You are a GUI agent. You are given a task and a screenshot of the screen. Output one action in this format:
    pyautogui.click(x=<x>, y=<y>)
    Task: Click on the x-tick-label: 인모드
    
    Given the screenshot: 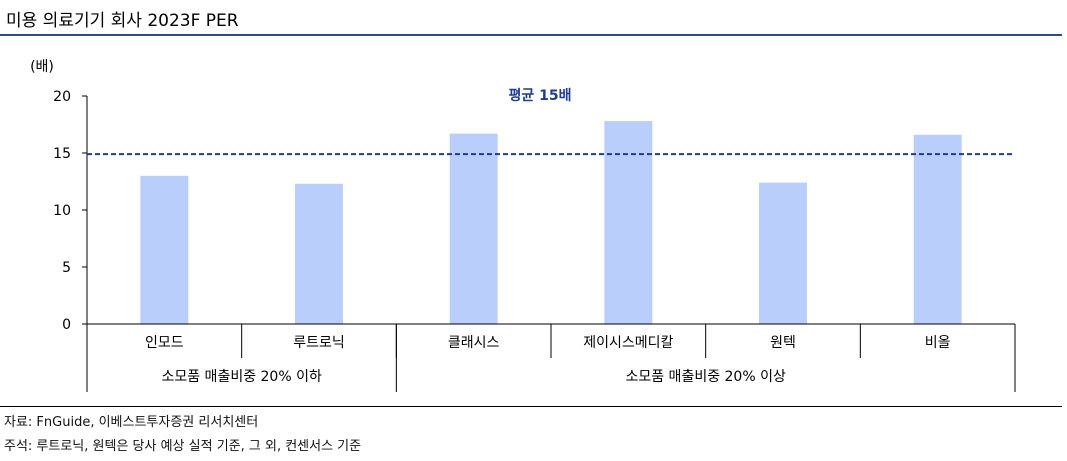 What is the action you would take?
    pyautogui.click(x=164, y=343)
    